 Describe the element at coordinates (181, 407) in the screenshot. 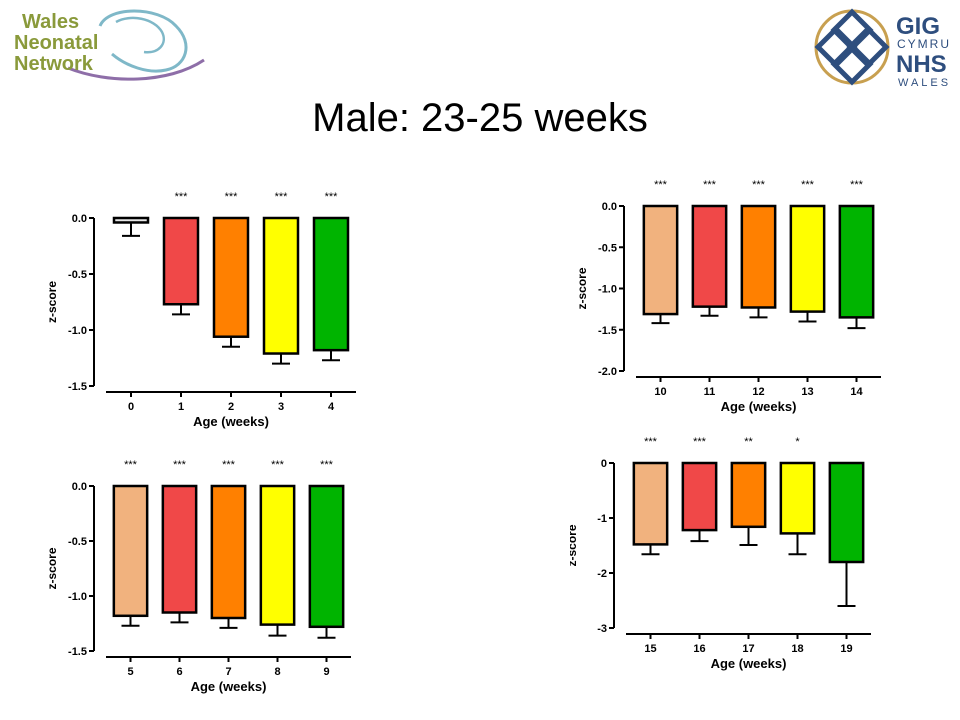

I see `x-tick-label: 1` at that location.